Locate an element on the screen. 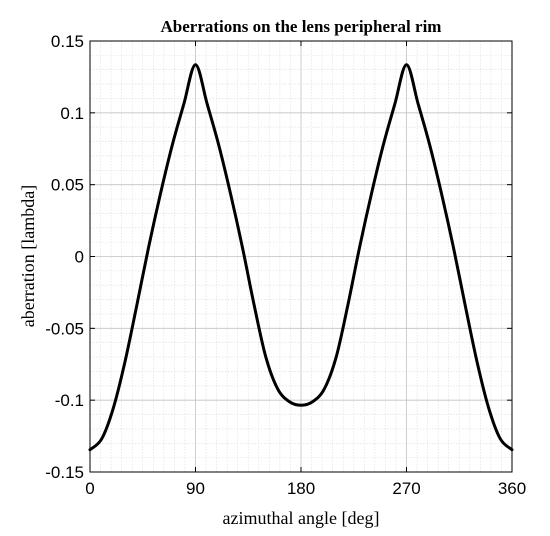  y-tick-label: 0.05 is located at coordinates (67, 185).